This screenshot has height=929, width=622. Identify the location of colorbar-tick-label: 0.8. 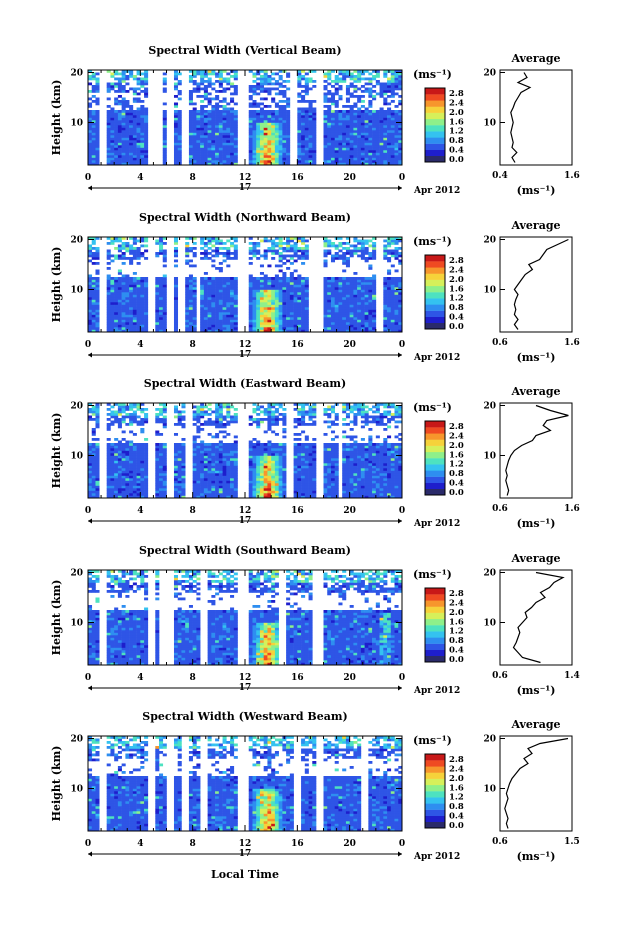
(456, 141).